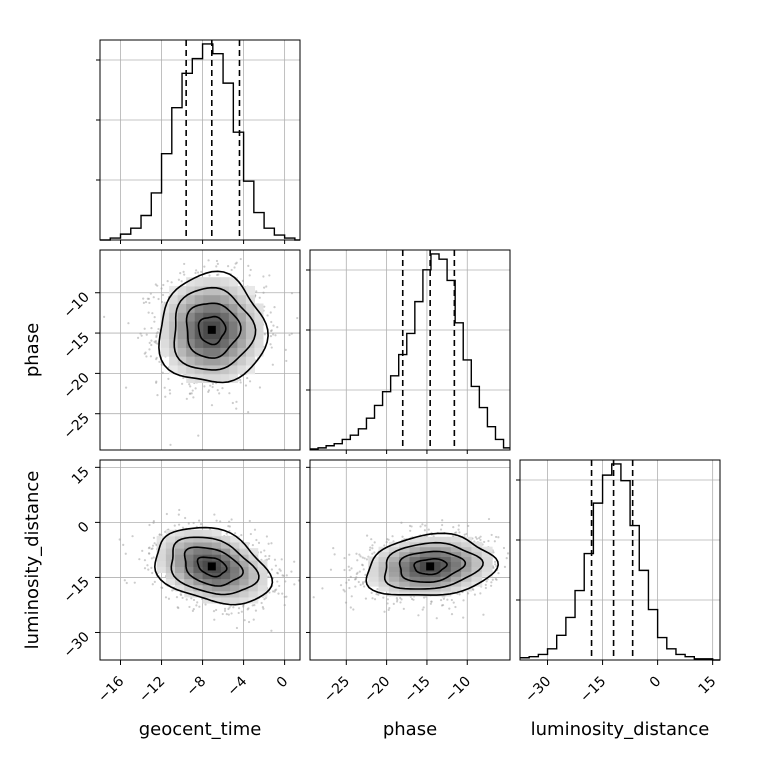  What do you see at coordinates (283, 683) in the screenshot?
I see `x-tick-label-geocent_time: 0` at bounding box center [283, 683].